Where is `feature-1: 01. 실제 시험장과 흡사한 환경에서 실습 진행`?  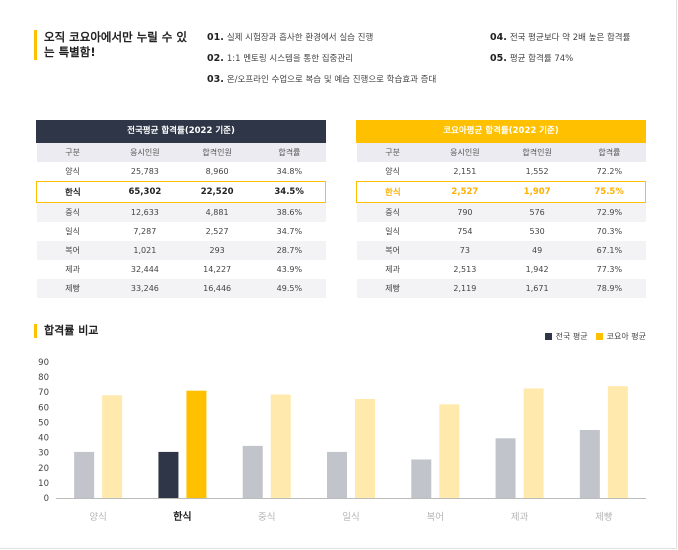
feature-1: 01. 실제 시험장과 흡사한 환경에서 실습 진행 is located at coordinates (290, 37).